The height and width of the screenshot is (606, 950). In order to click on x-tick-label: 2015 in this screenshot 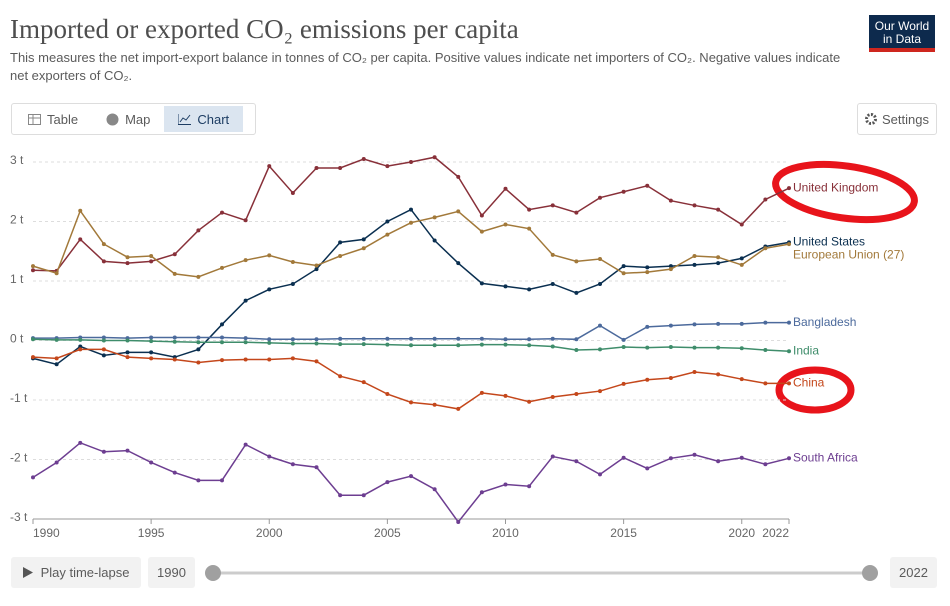, I will do `click(623, 533)`.